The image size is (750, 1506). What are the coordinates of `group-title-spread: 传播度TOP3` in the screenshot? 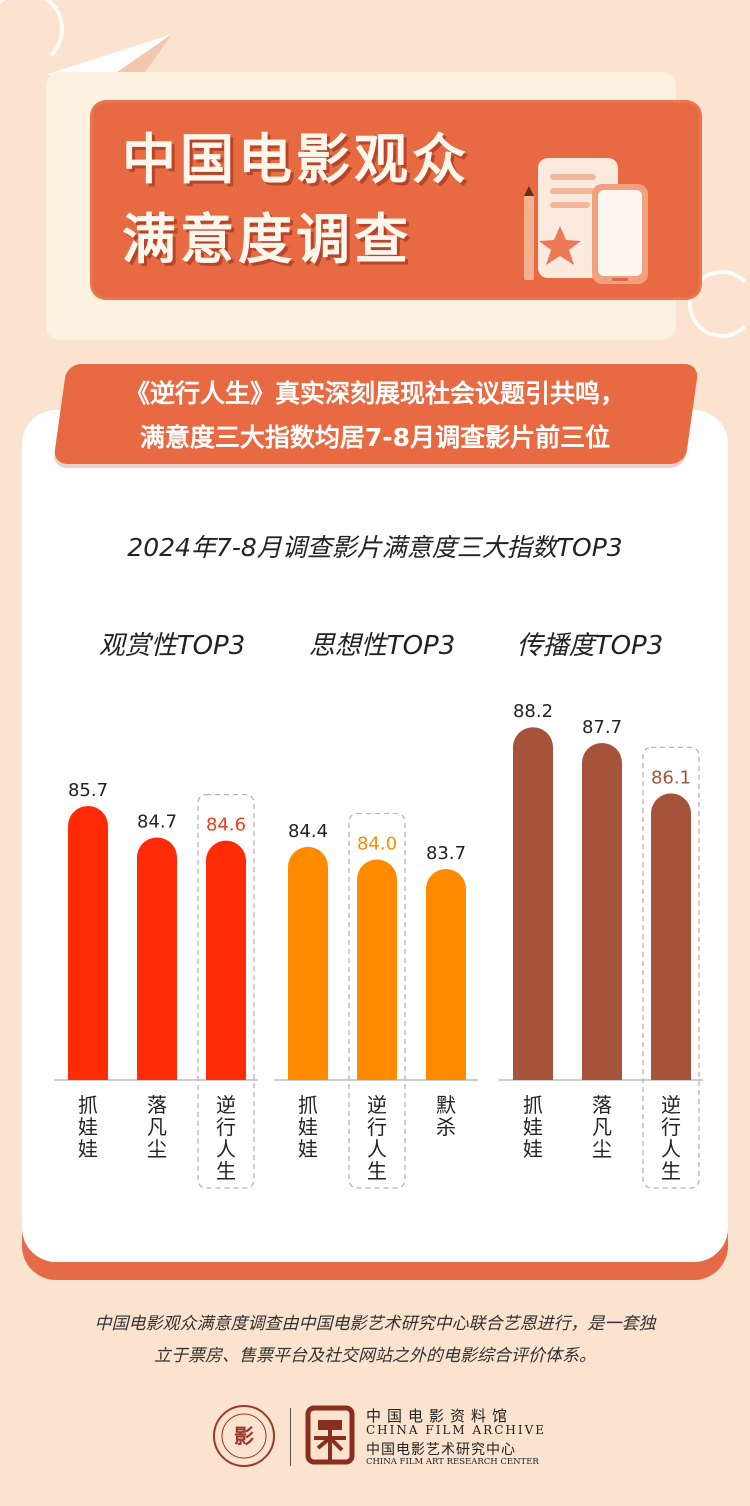 It's located at (590, 646).